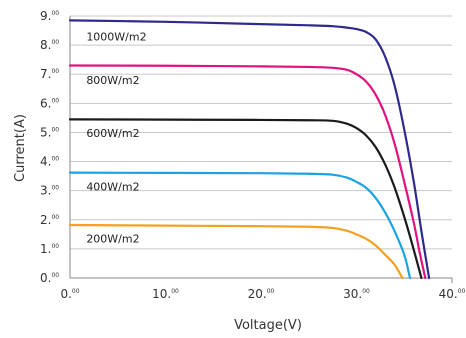 The image size is (466, 338). What do you see at coordinates (45, 191) in the screenshot?
I see `y-tick-main-3: 3.` at bounding box center [45, 191].